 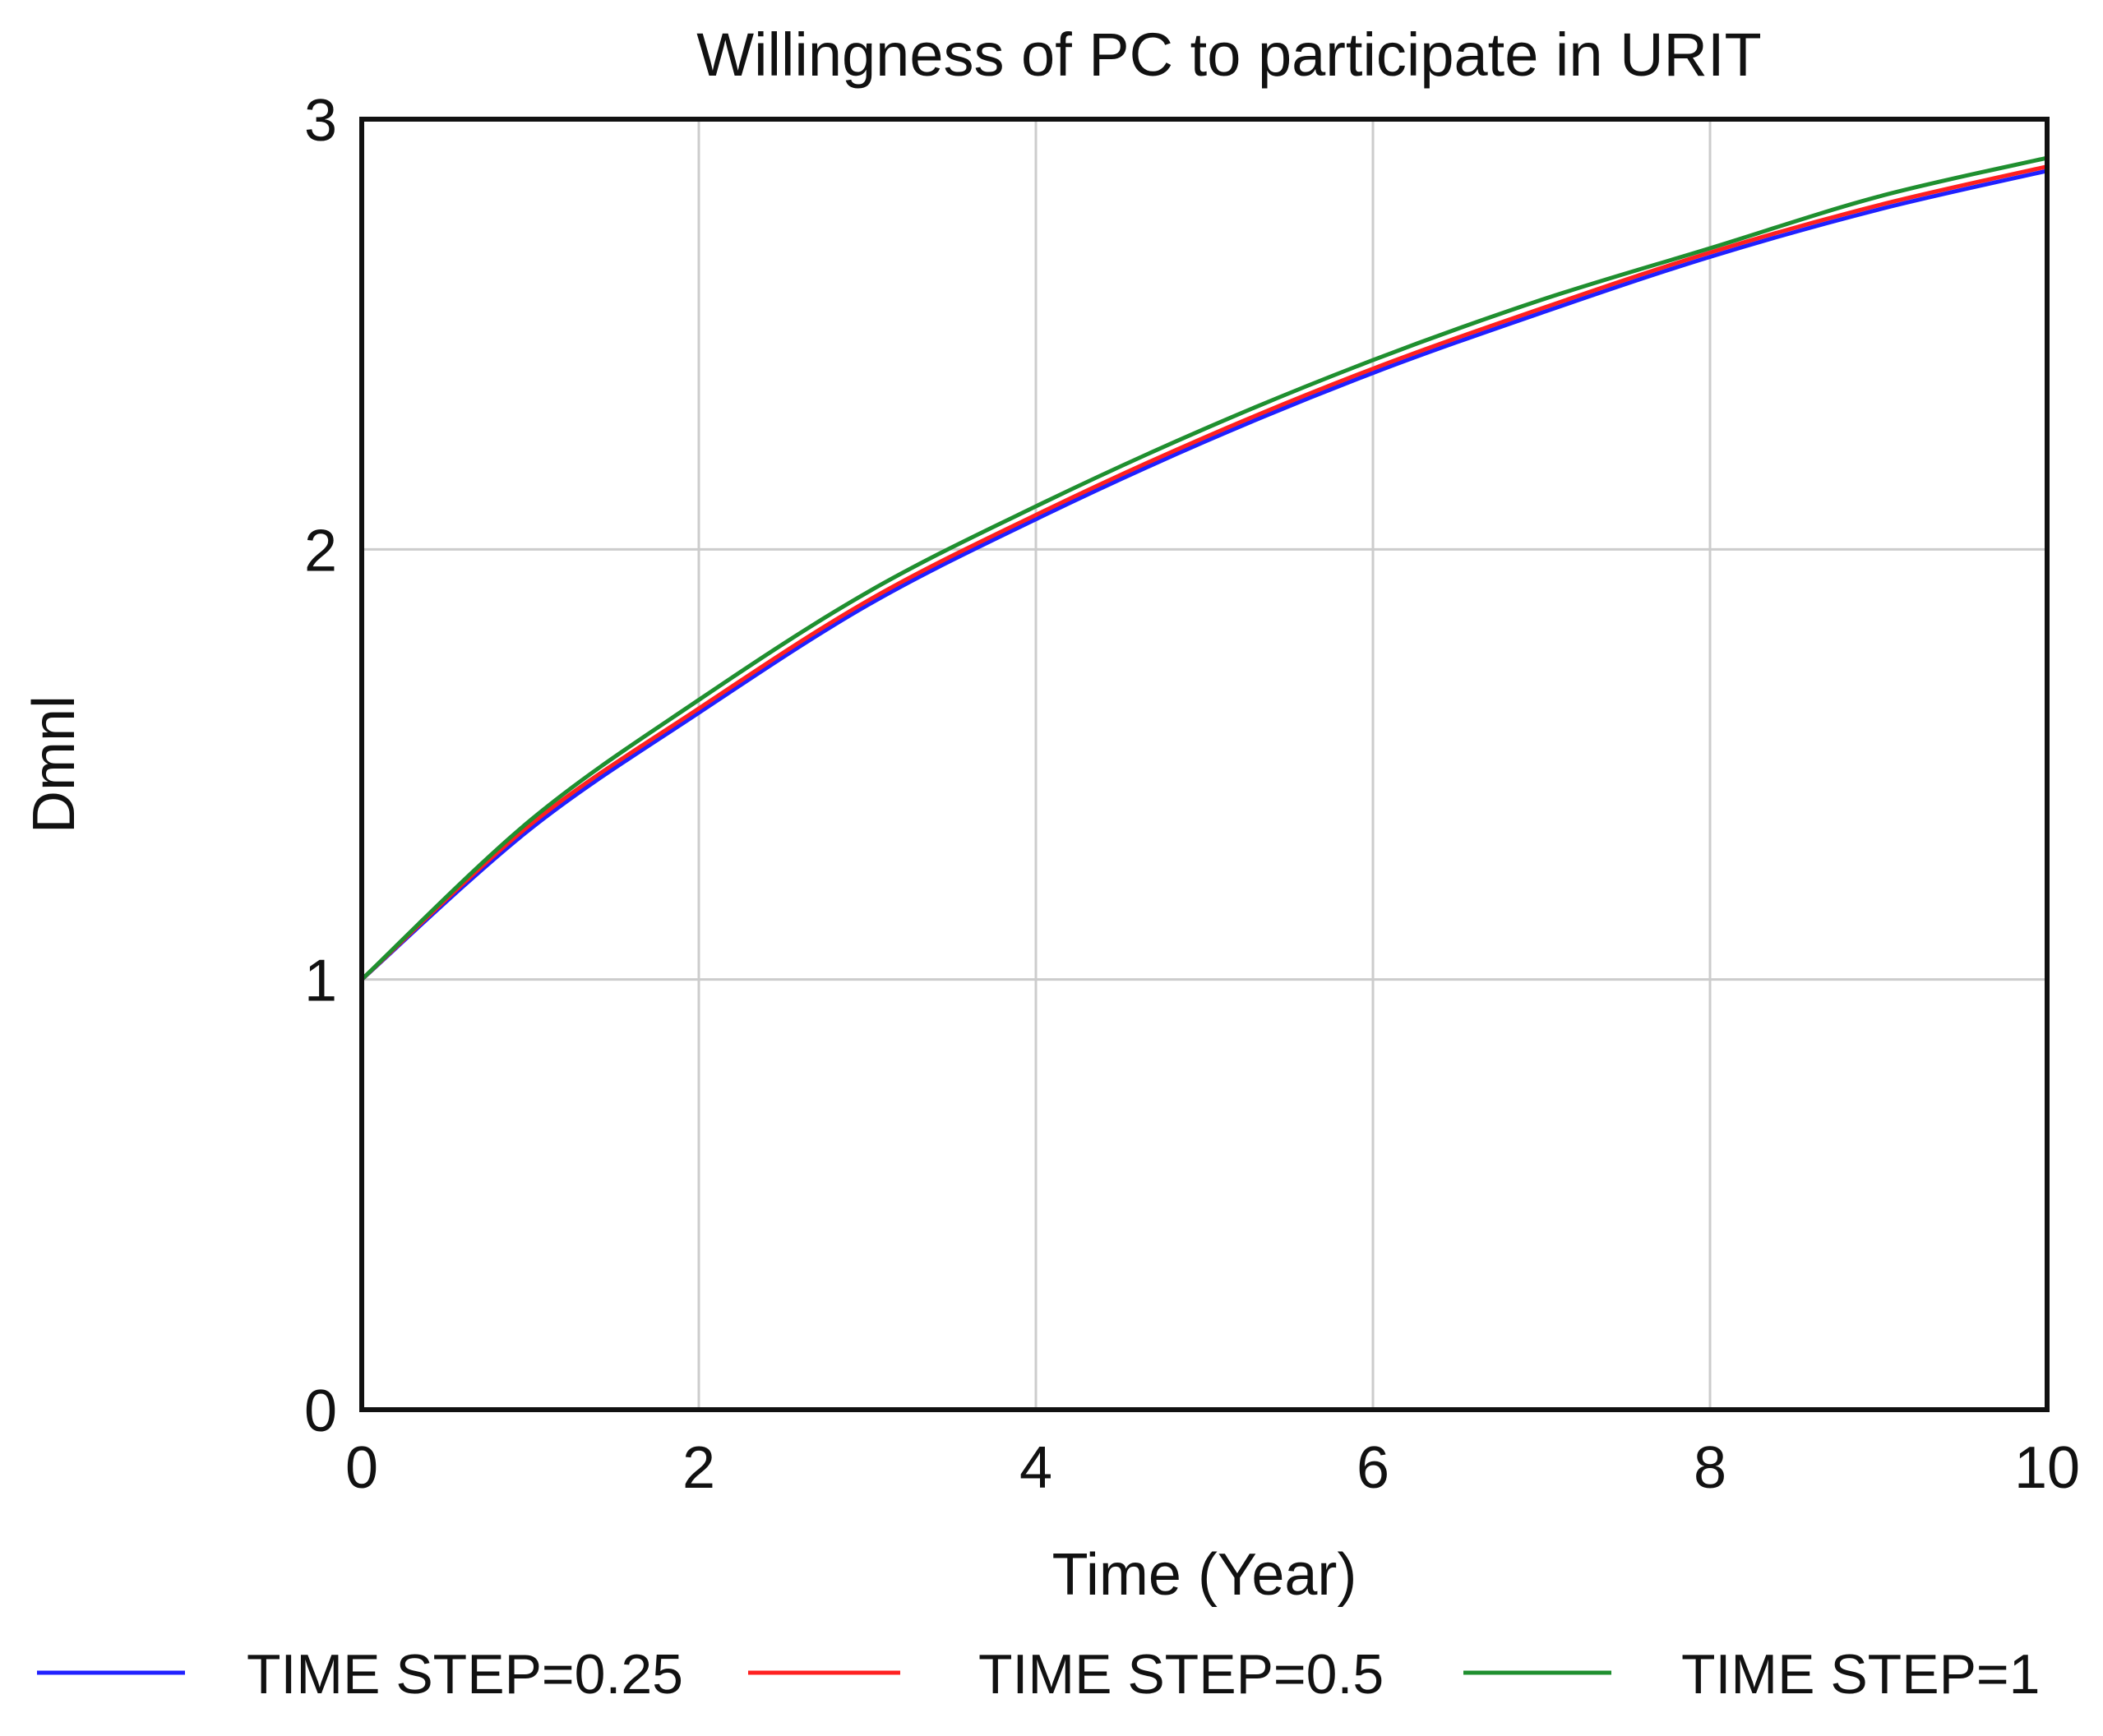 What do you see at coordinates (1860, 1675) in the screenshot?
I see `legend-label-time-step-1: TIME STEP=1` at bounding box center [1860, 1675].